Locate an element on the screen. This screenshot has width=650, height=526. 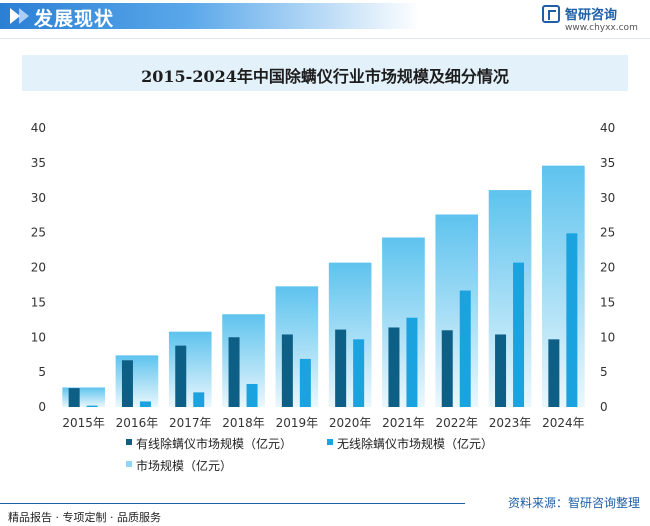
x-tick-label: 2018年 is located at coordinates (243, 423).